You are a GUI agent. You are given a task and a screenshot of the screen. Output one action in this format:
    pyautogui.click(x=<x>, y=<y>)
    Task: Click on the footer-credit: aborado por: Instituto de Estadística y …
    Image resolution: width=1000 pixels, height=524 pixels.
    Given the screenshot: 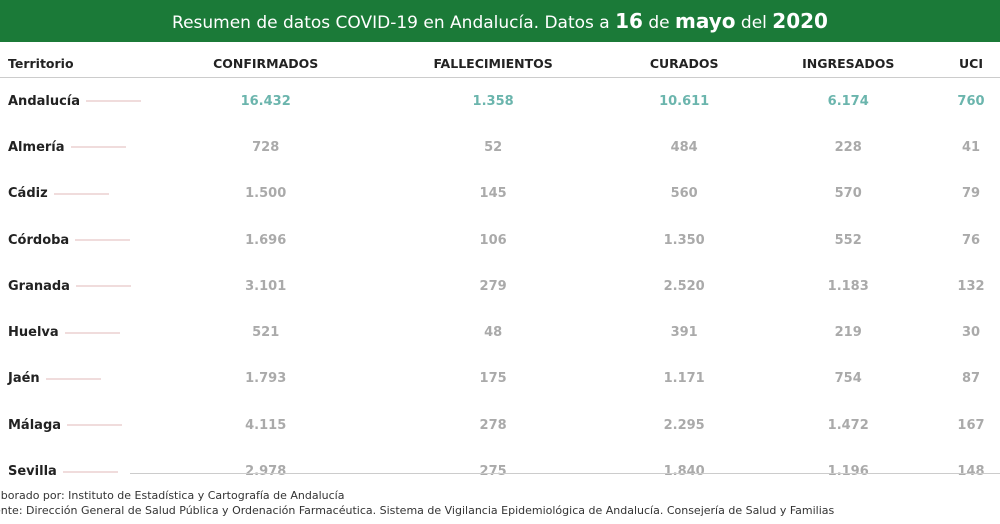 What is the action you would take?
    pyautogui.click(x=172, y=495)
    